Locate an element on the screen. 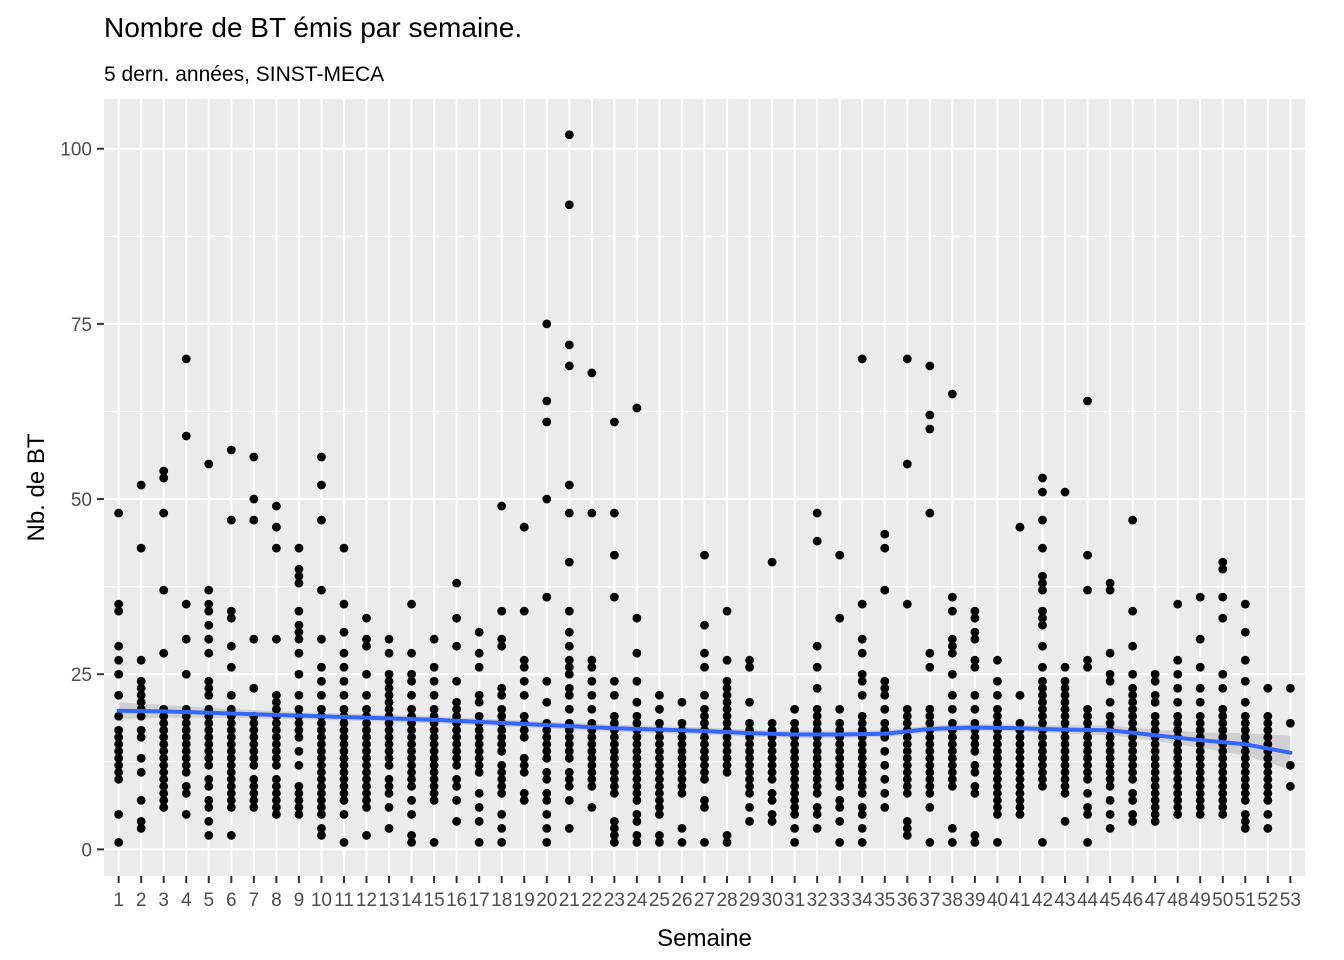 The height and width of the screenshot is (960, 1344). x-tick-label: 51 is located at coordinates (1245, 900).